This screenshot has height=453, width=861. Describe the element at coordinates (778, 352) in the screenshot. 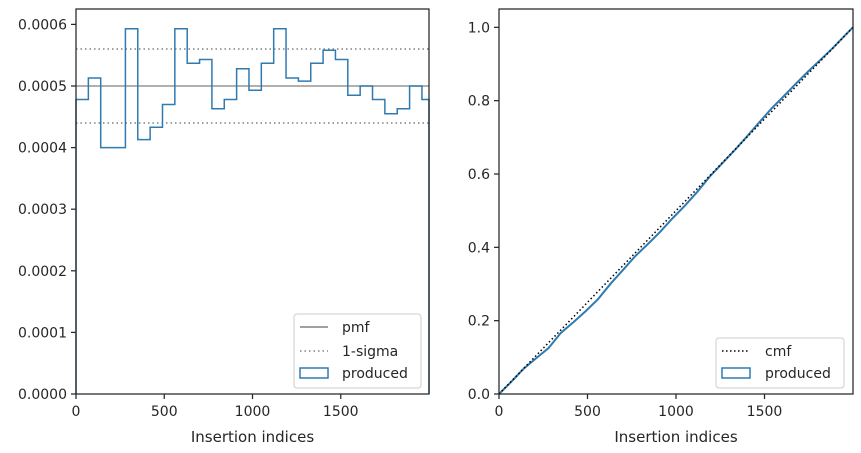

I see `legend-cmf-label: cmf` at that location.